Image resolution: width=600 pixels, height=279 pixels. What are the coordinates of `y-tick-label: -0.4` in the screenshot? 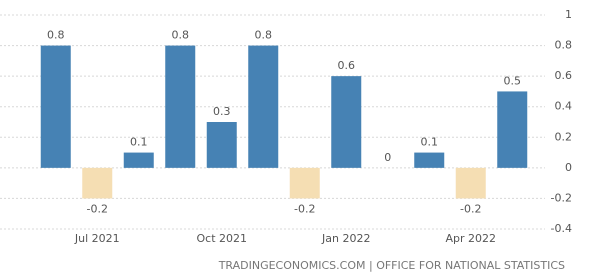 It's located at (561, 228).